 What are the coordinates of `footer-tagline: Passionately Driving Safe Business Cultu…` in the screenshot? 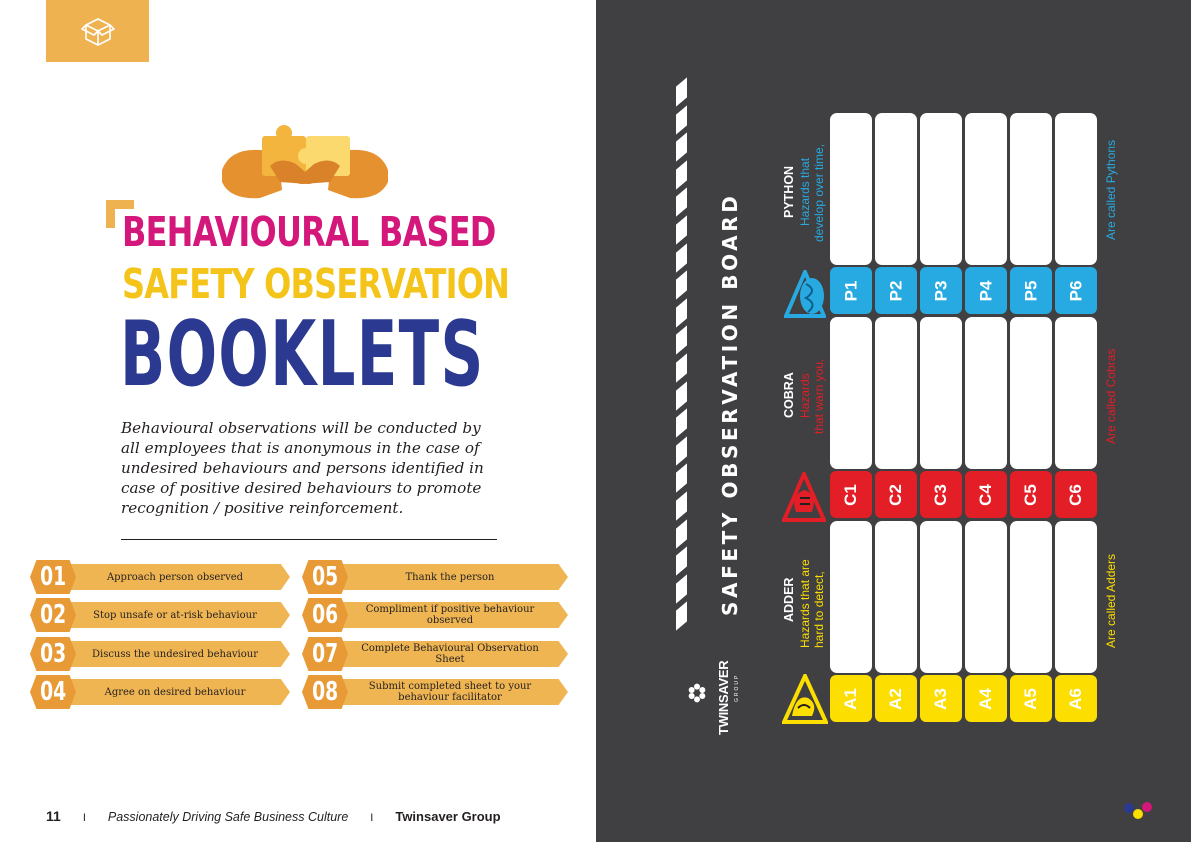 It's located at (228, 817).